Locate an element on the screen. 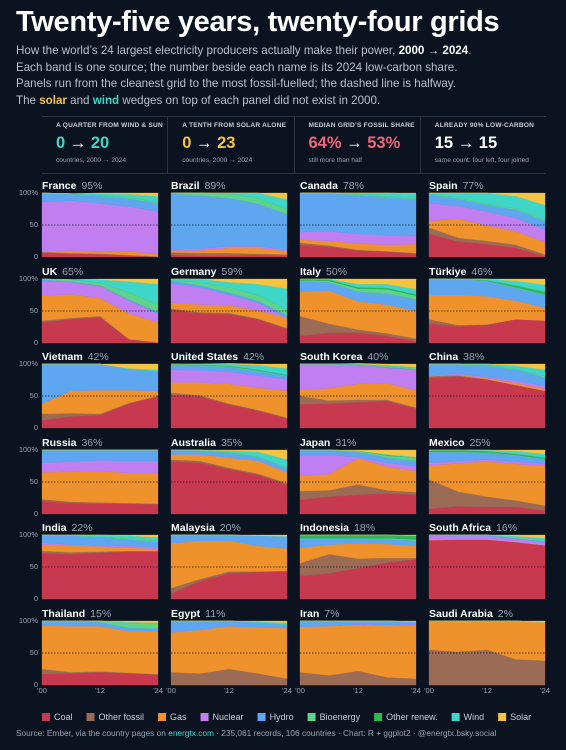  panel-name: Indonesia is located at coordinates (324, 528).